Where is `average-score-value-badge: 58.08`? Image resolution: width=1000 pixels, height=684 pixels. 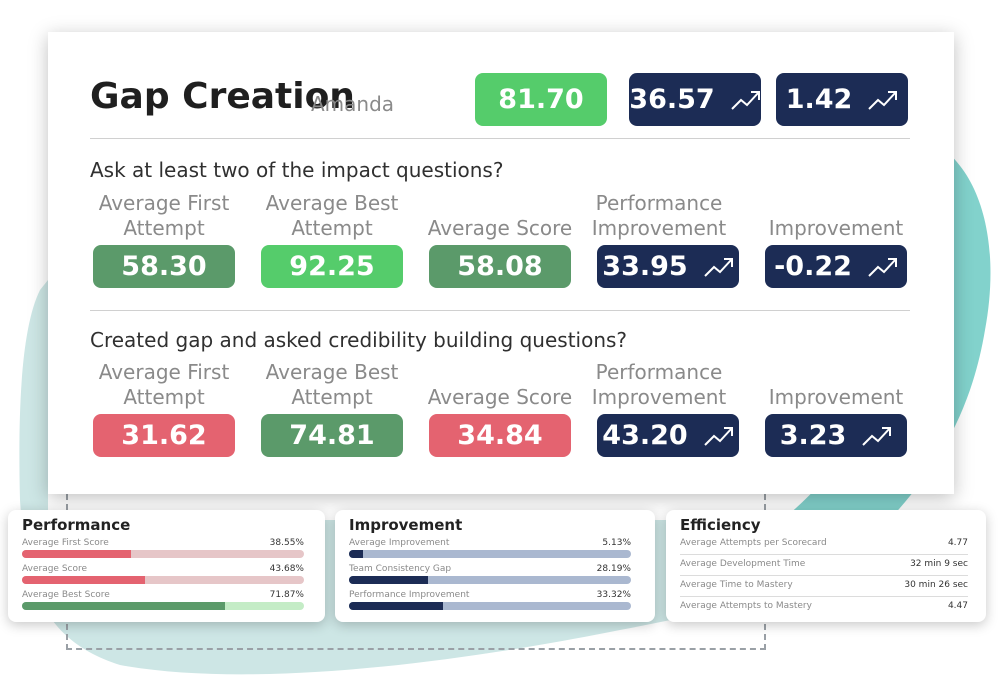 average-score-value-badge: 58.08 is located at coordinates (500, 266).